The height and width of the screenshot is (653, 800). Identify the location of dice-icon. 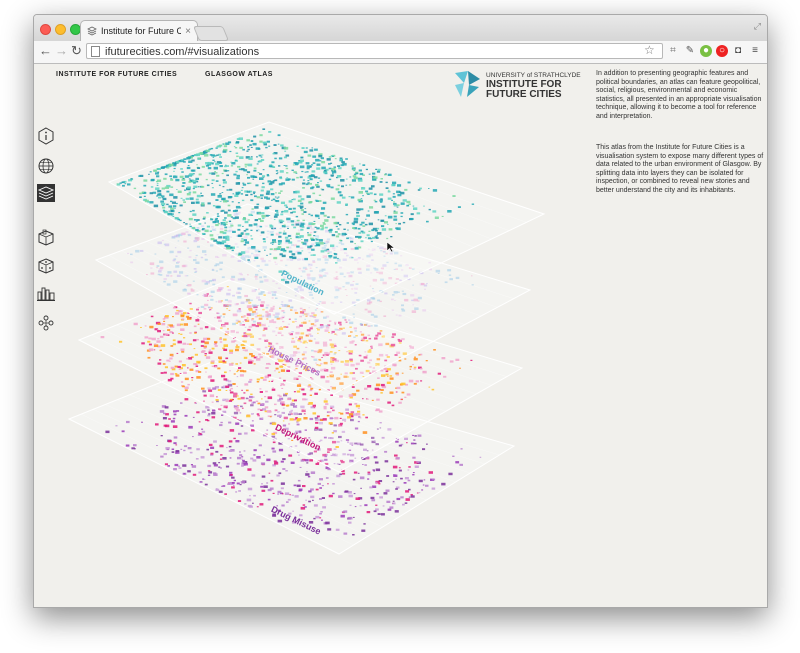
(46, 266).